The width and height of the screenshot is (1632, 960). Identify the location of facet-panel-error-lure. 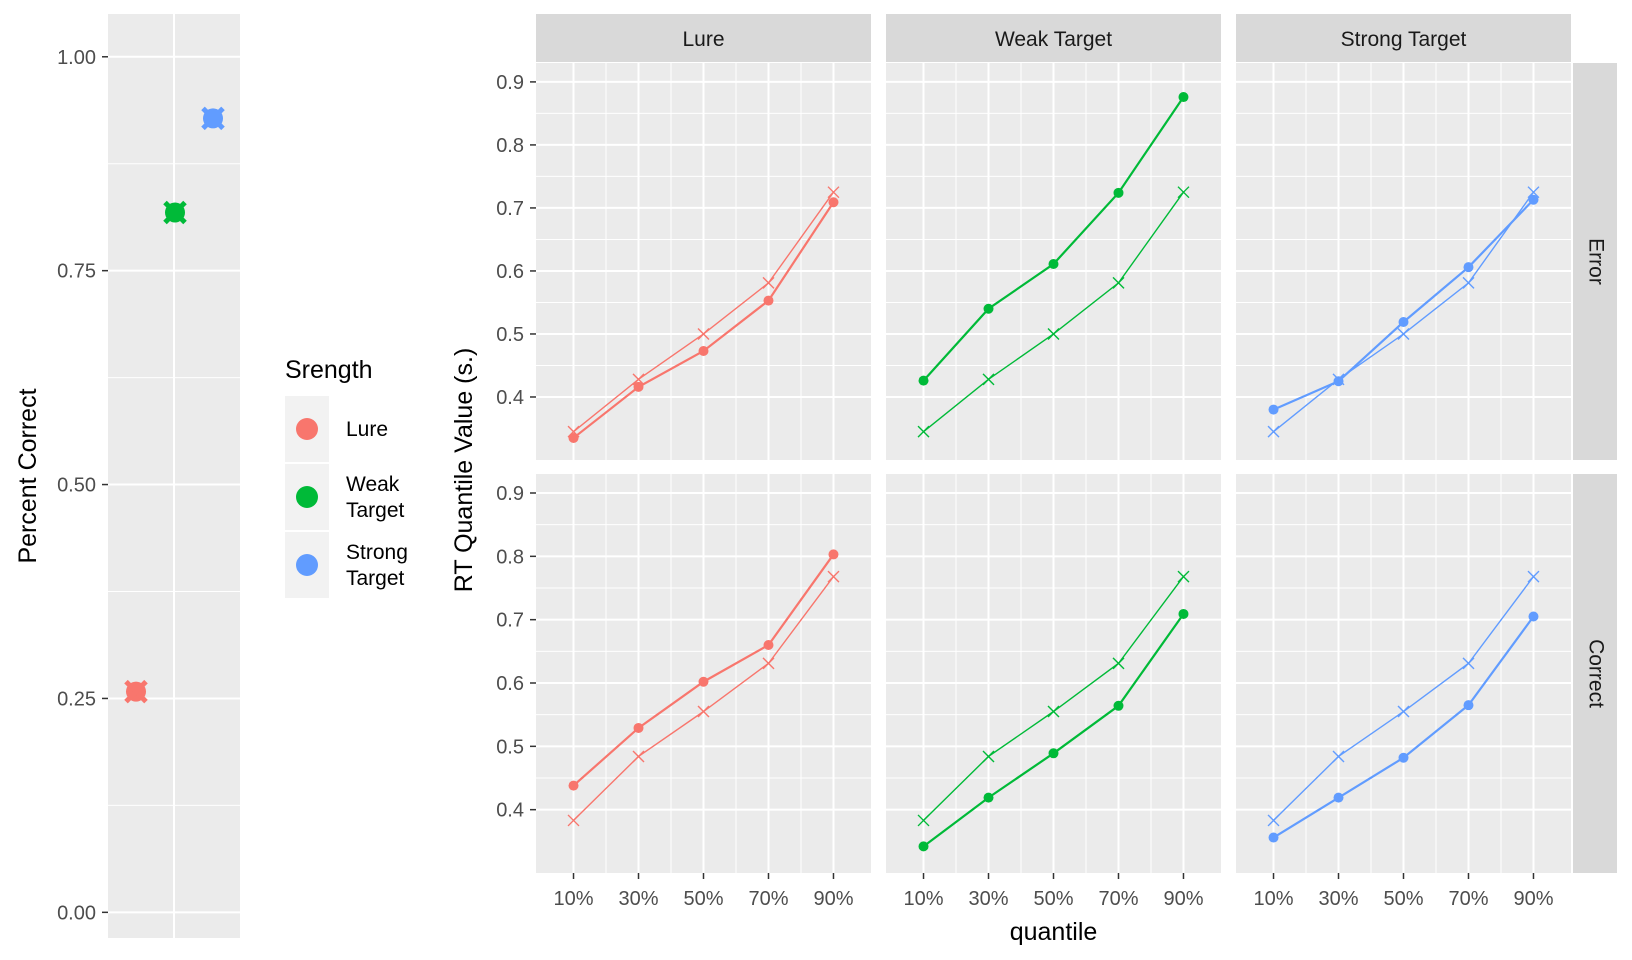
(703, 261).